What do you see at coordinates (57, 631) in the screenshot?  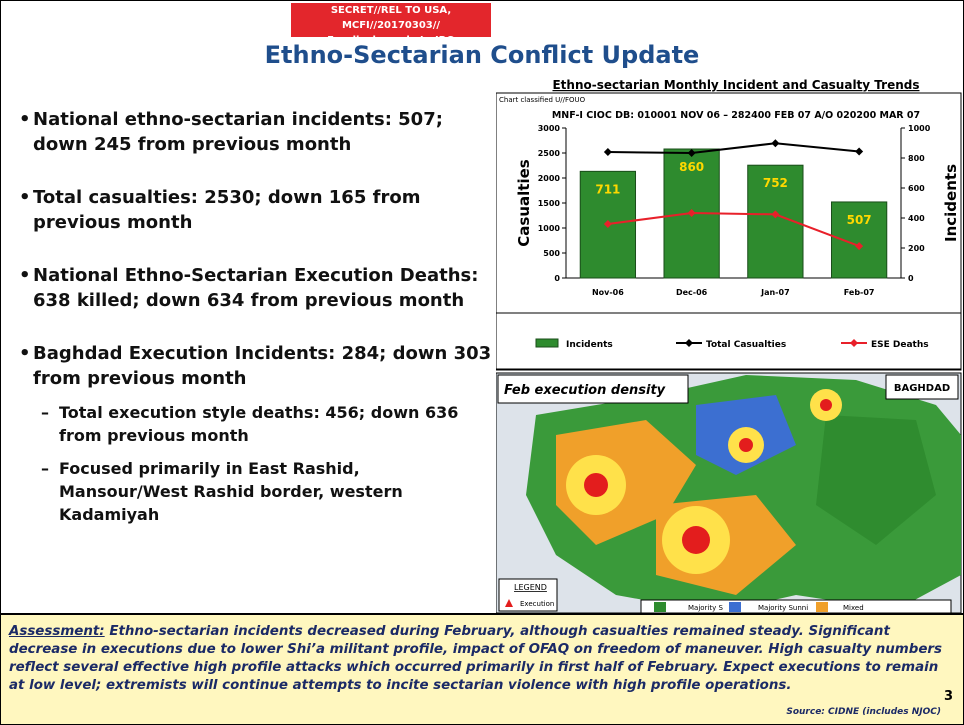 I see `assessment-label: Assessment:` at bounding box center [57, 631].